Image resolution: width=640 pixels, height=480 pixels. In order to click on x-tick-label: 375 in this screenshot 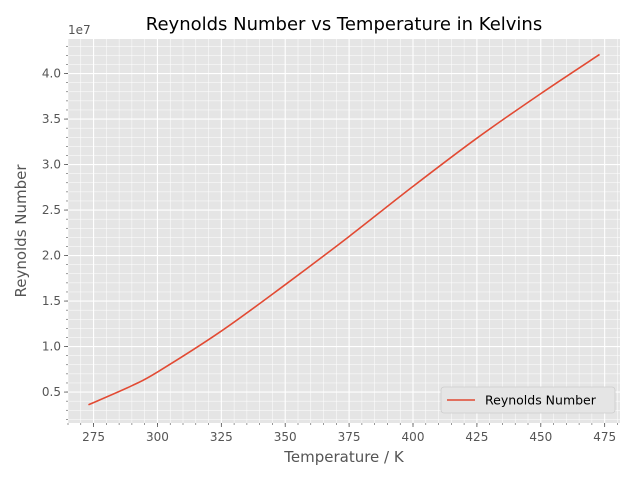, I will do `click(349, 437)`.